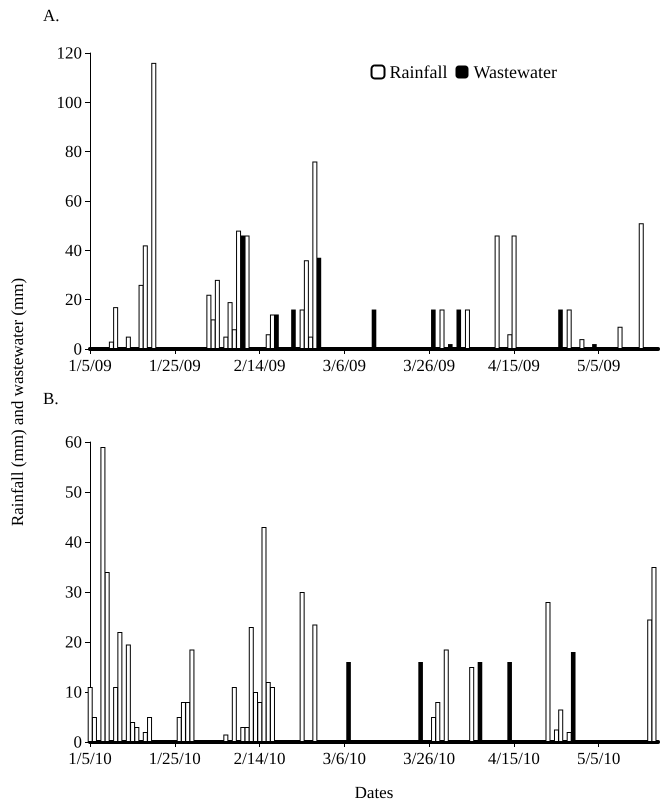  I want to click on x-tick-label: 5/5/09, so click(598, 365).